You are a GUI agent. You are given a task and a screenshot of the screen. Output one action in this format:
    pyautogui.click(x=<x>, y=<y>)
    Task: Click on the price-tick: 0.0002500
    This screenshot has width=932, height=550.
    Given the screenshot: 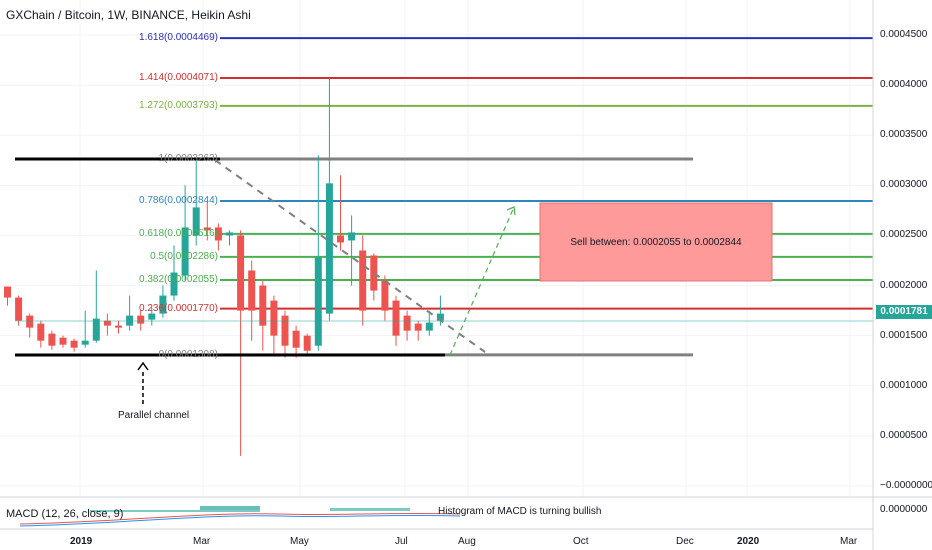 What is the action you would take?
    pyautogui.click(x=904, y=235)
    